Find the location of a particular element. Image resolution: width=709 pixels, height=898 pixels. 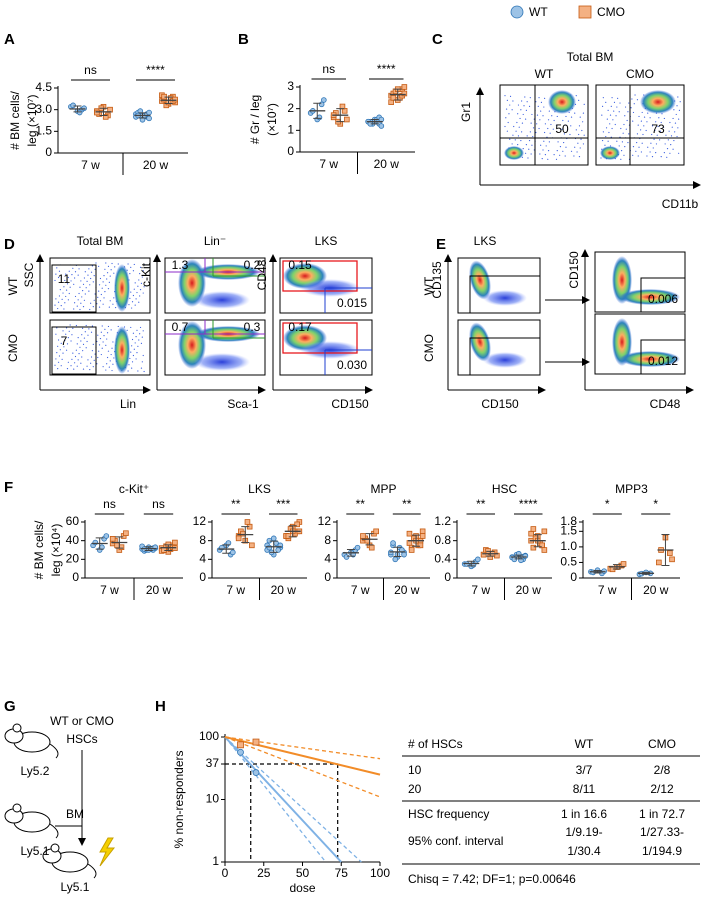

gate is located at coordinates (663, 295).